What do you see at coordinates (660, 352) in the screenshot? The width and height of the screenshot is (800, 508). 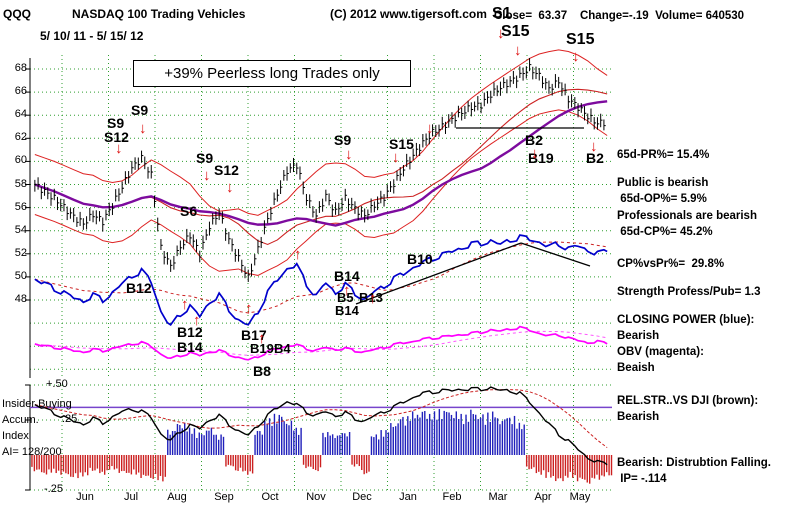 I see `stat-line: OBV (magenta):` at bounding box center [660, 352].